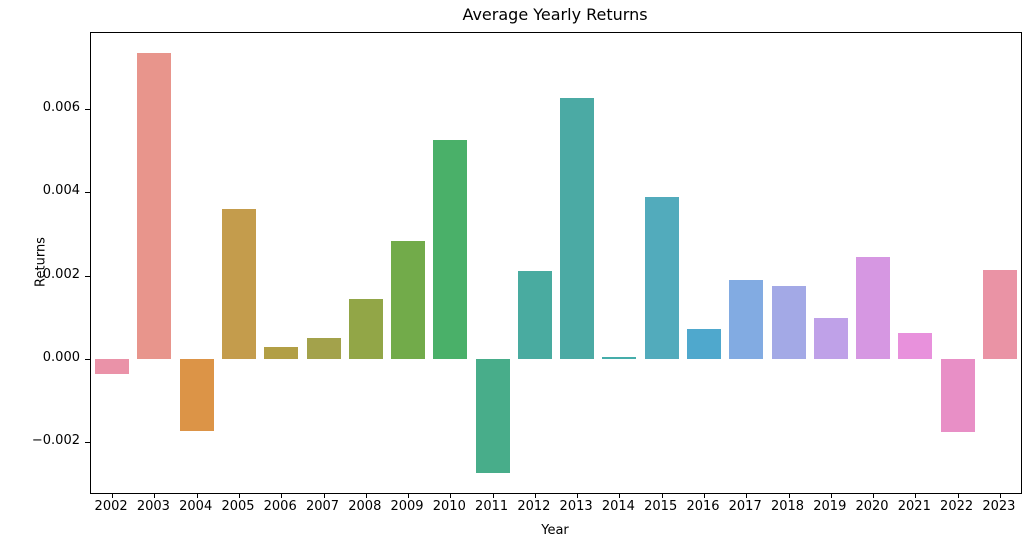 Image resolution: width=1030 pixels, height=547 pixels. Describe the element at coordinates (661, 506) in the screenshot. I see `x-tick-label-2015: 2015` at that location.